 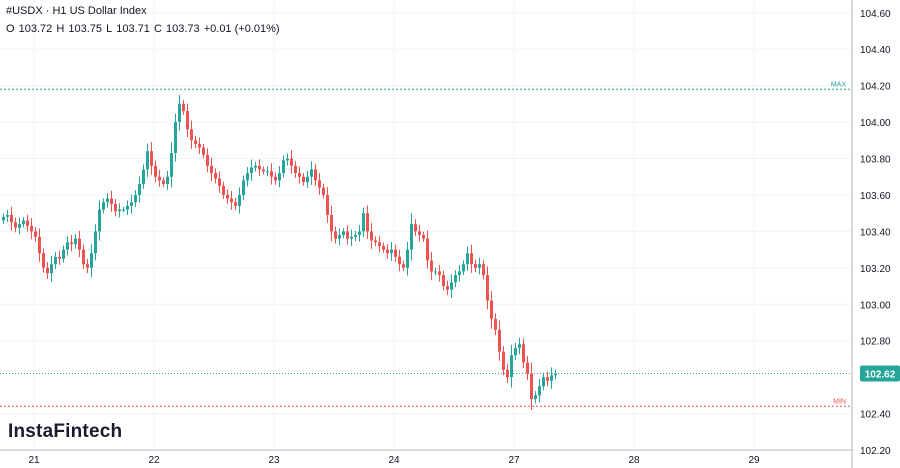 I want to click on y-tick-label: 104.40, so click(x=875, y=50).